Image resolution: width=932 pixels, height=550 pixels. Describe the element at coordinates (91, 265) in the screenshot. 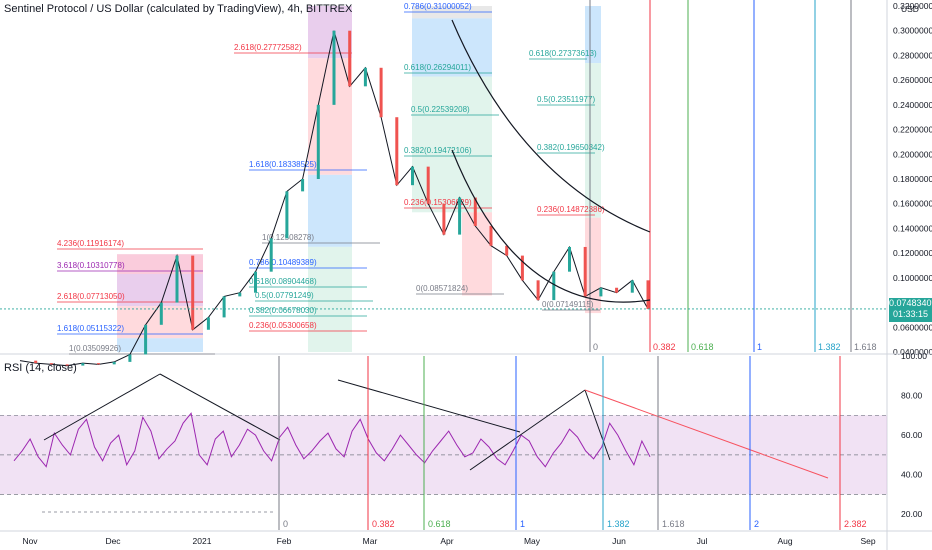

I see `fib-level-label: 3.618(0.10310778)` at that location.